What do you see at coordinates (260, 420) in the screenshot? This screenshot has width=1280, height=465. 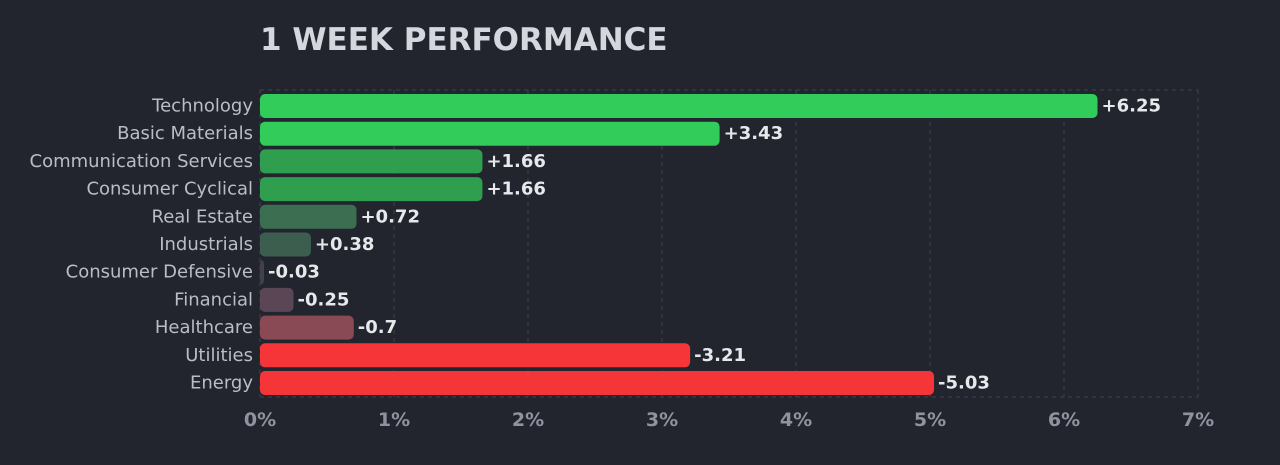 I see `x-tick-label: 0%` at bounding box center [260, 420].